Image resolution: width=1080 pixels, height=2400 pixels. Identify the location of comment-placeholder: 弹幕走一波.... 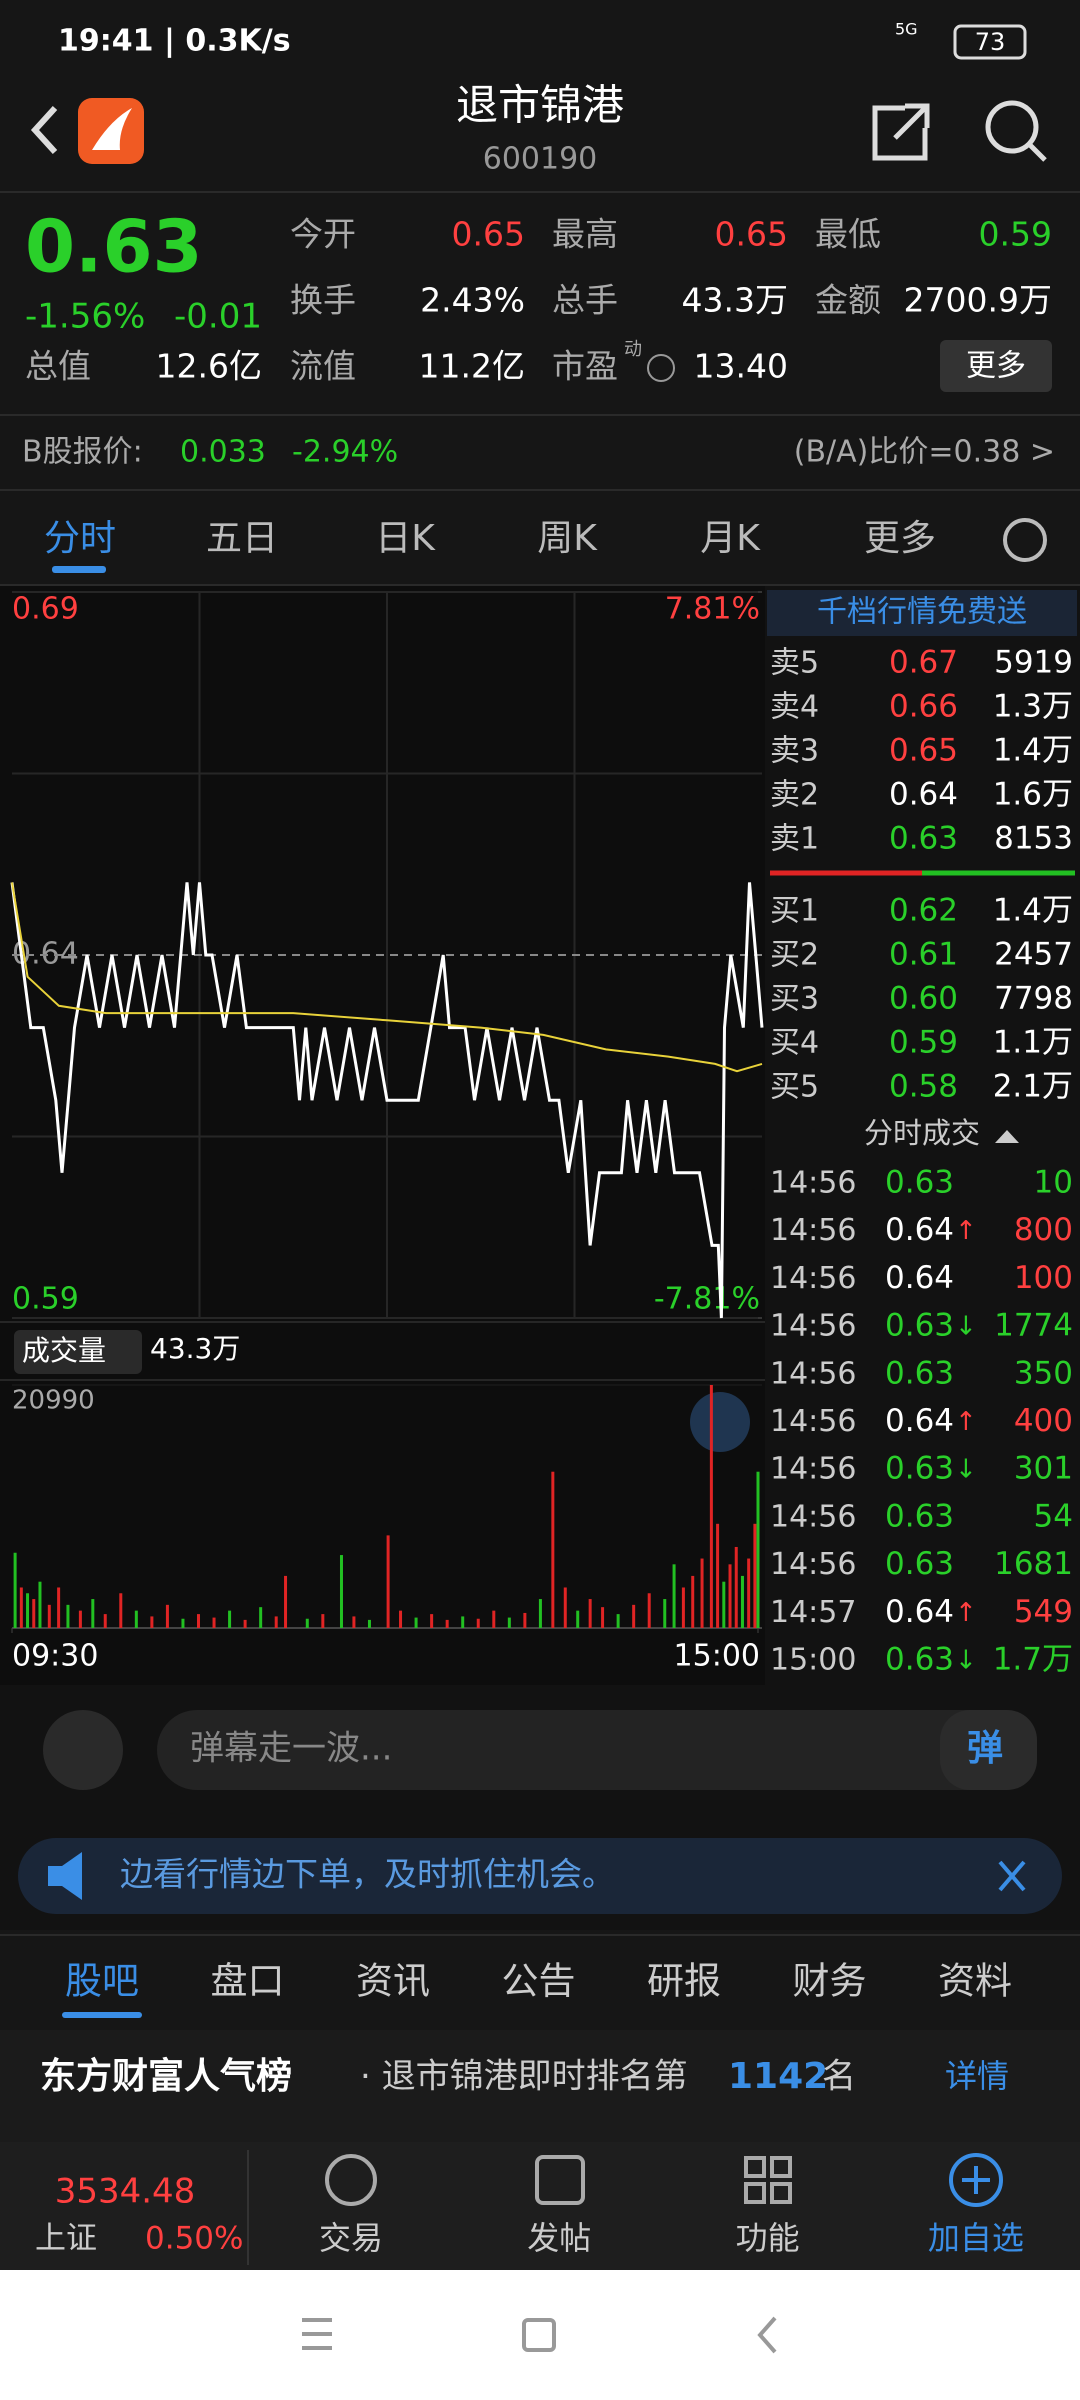
(291, 1749).